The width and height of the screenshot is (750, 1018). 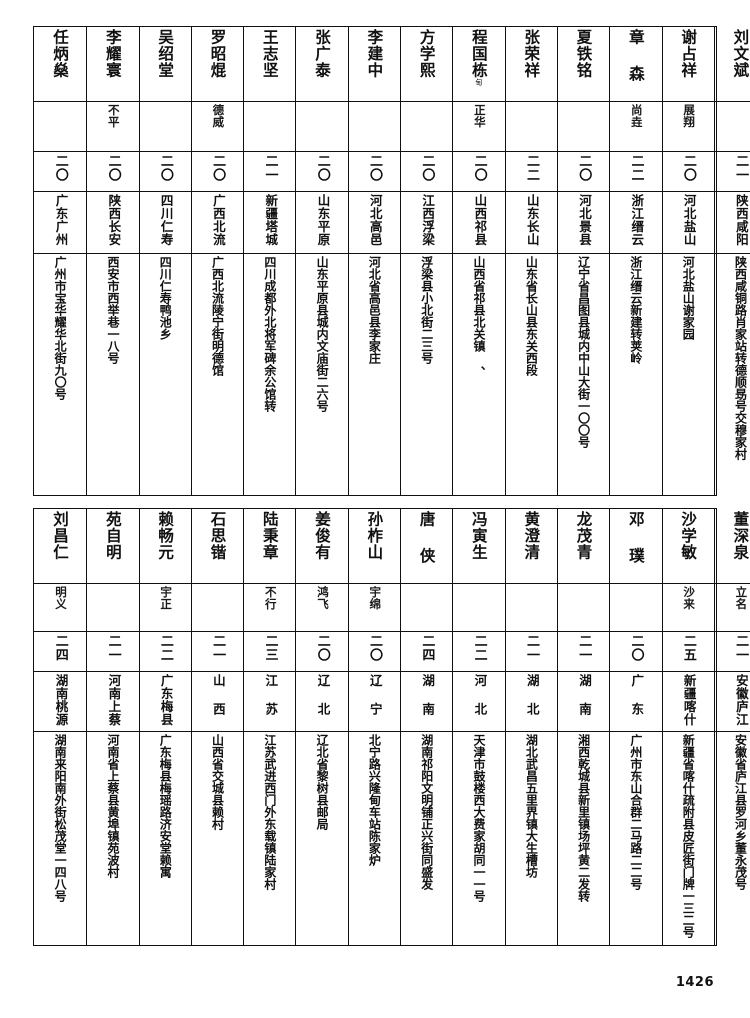 What do you see at coordinates (531, 222) in the screenshot?
I see `cell-origin: 山东长山` at bounding box center [531, 222].